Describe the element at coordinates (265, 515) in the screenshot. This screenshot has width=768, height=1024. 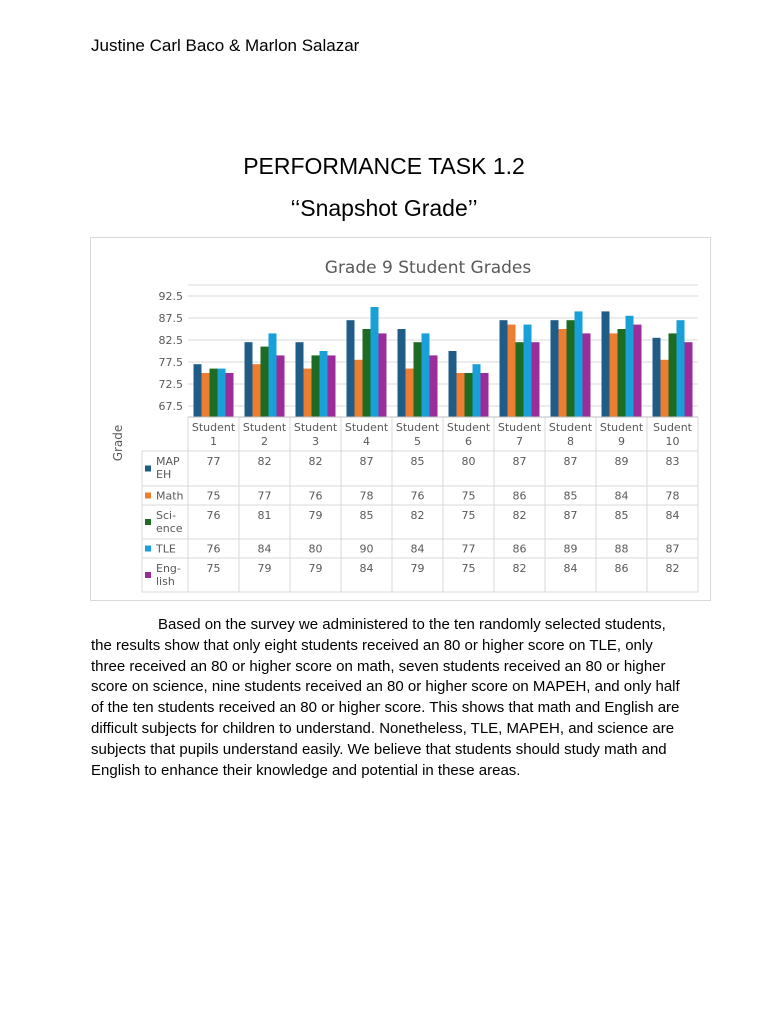
I see `data-label-science-2: 81` at that location.